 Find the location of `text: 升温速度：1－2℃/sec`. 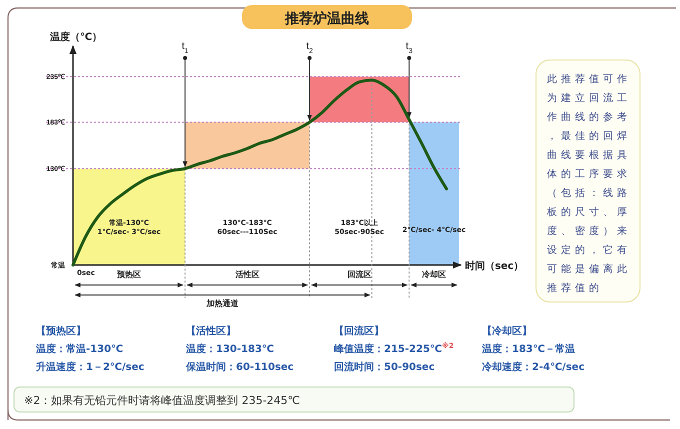

text: 升温速度：1－2℃/sec is located at coordinates (89, 367).